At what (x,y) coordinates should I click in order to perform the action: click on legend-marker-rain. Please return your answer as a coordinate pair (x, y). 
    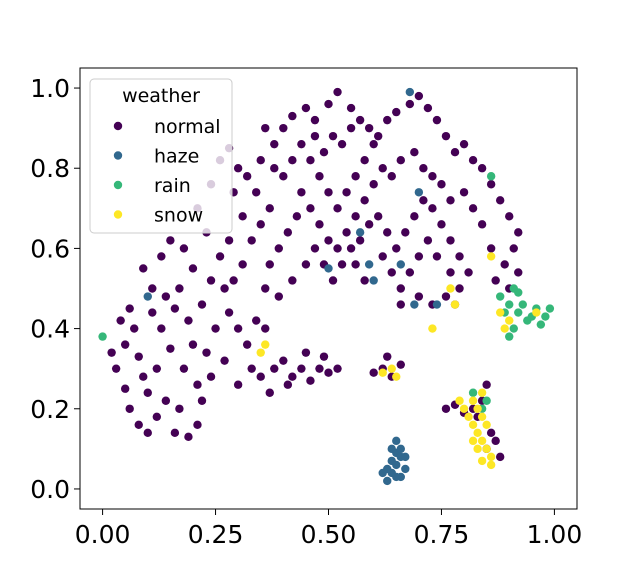
    Looking at the image, I should click on (118, 185).